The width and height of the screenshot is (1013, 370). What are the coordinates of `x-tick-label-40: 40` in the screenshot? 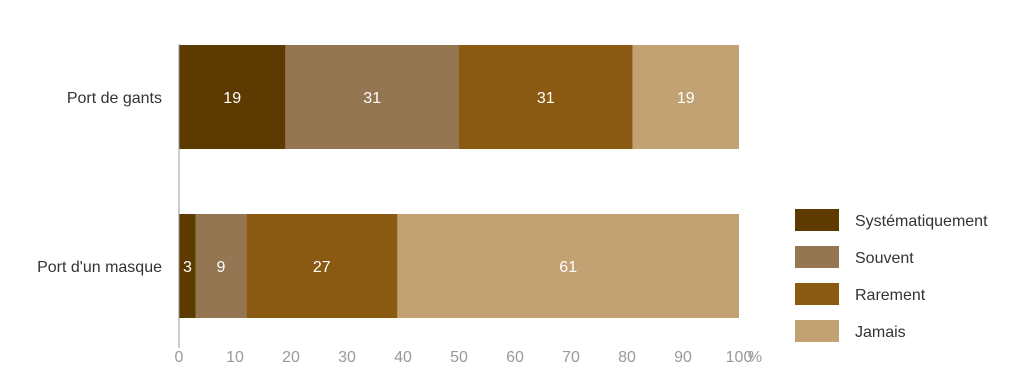 It's located at (403, 357).